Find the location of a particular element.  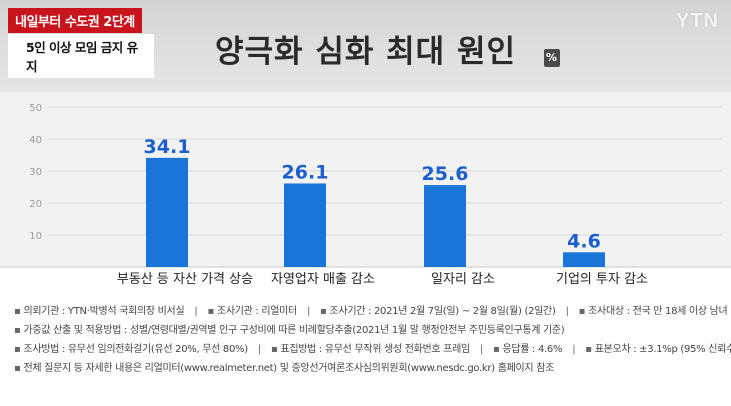

category-label: 일자리 감소 is located at coordinates (463, 279).